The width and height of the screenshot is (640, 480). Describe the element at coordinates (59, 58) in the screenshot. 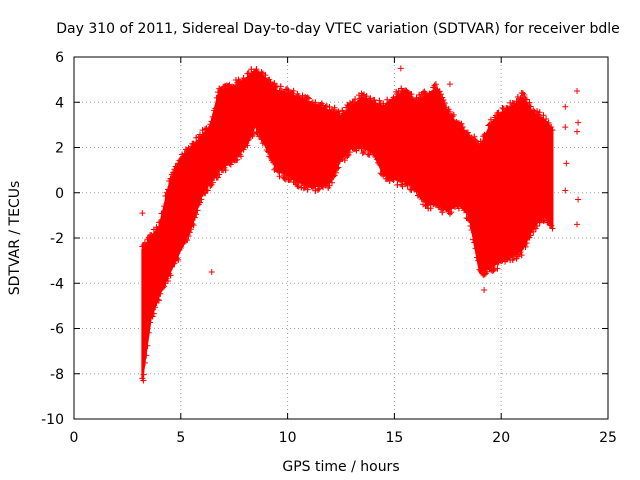

I see `y-tick-label: 6` at that location.